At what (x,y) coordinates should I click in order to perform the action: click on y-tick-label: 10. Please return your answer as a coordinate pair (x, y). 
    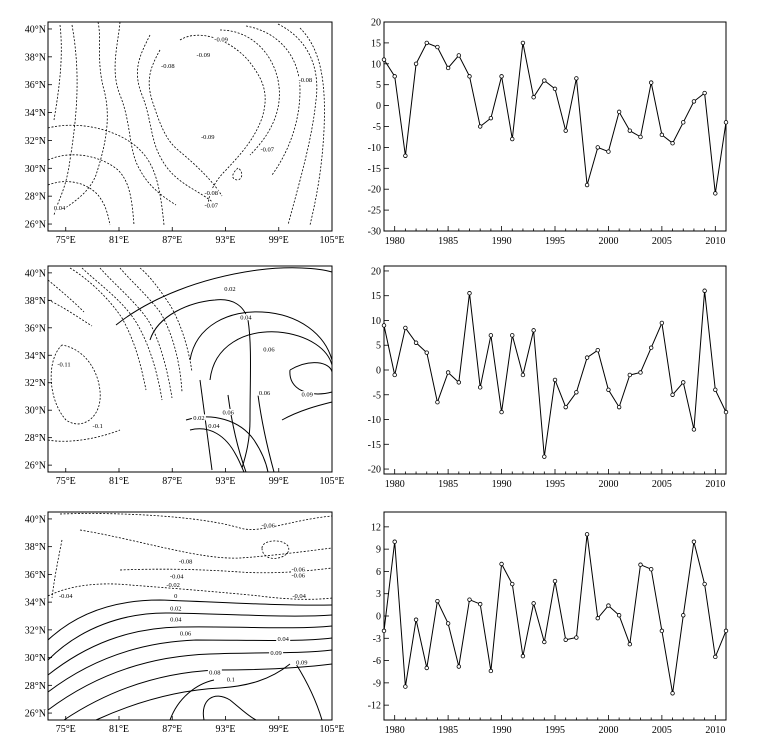
    Looking at the image, I should click on (376, 321).